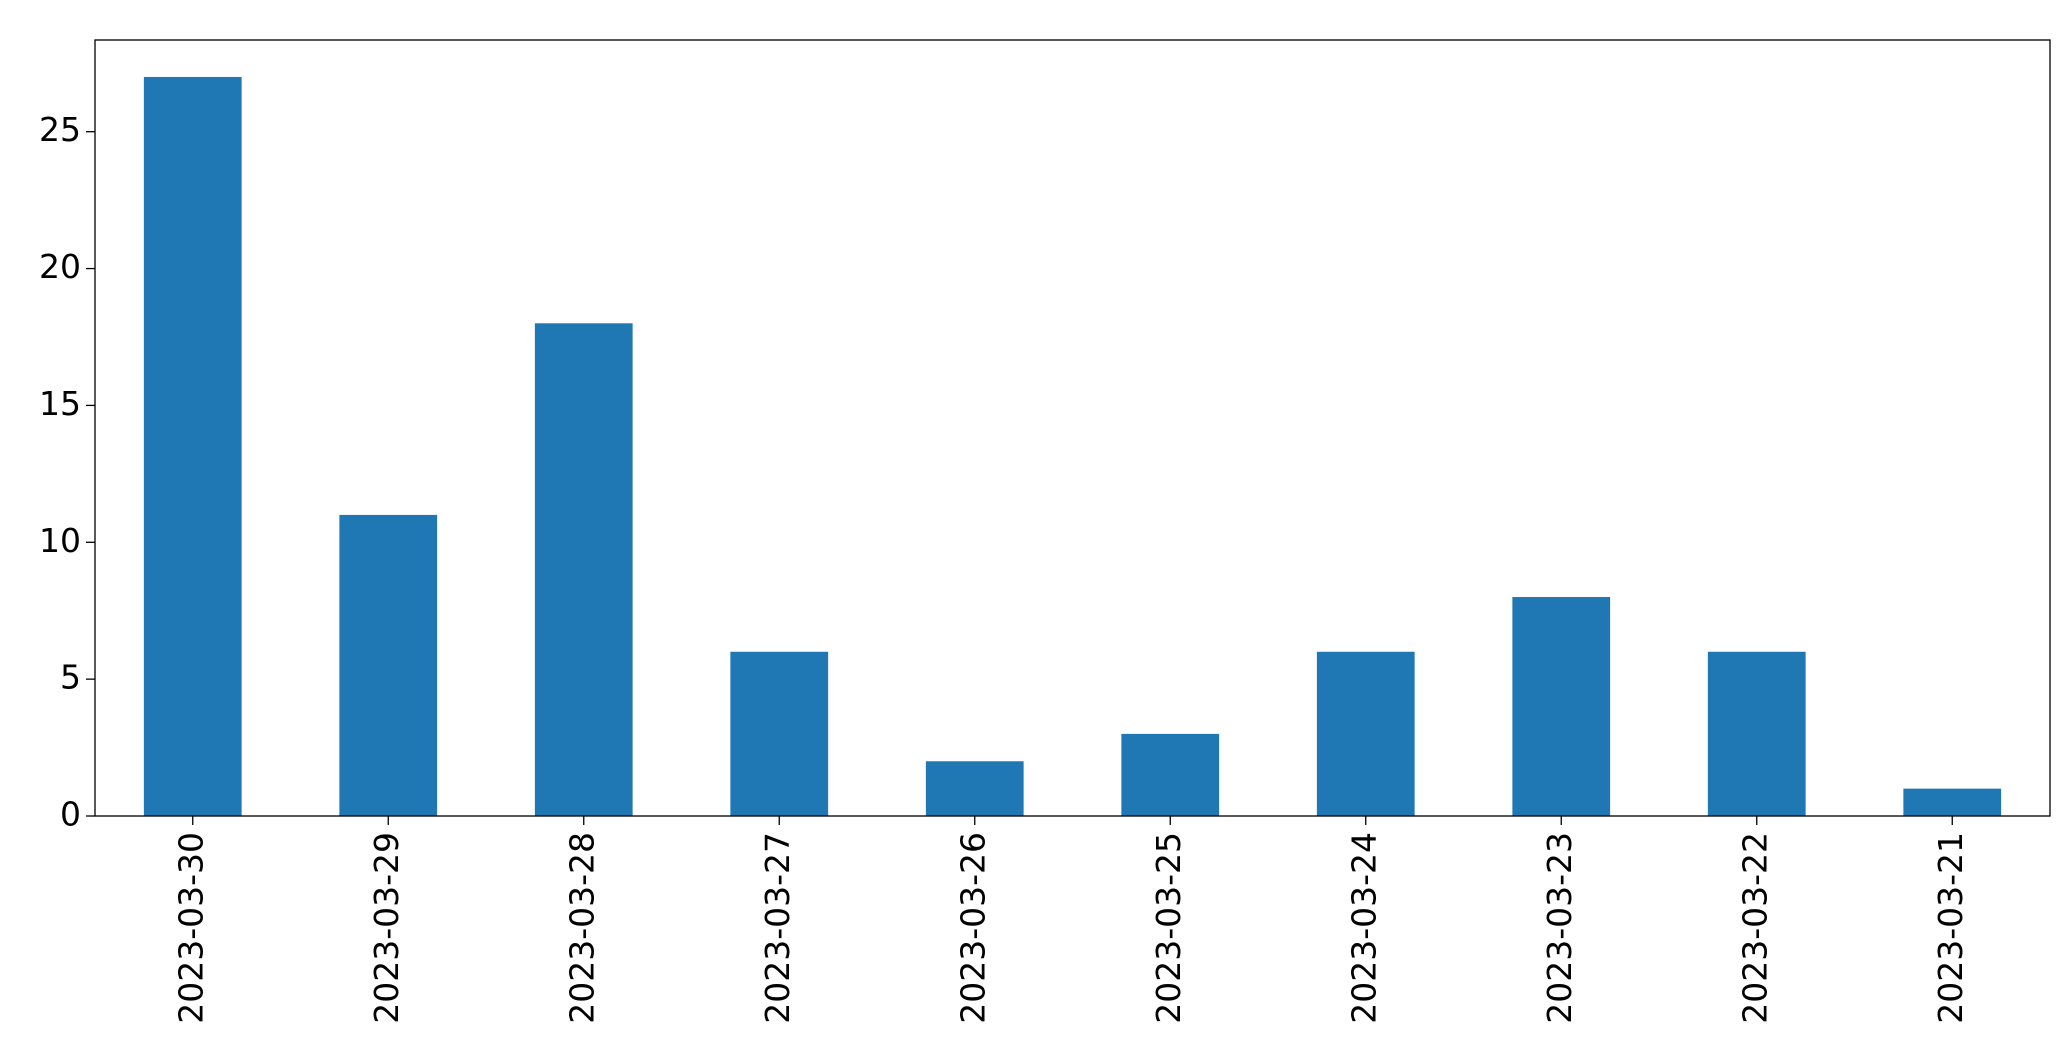  I want to click on x-tick-label: 2023-03-25, so click(1168, 928).